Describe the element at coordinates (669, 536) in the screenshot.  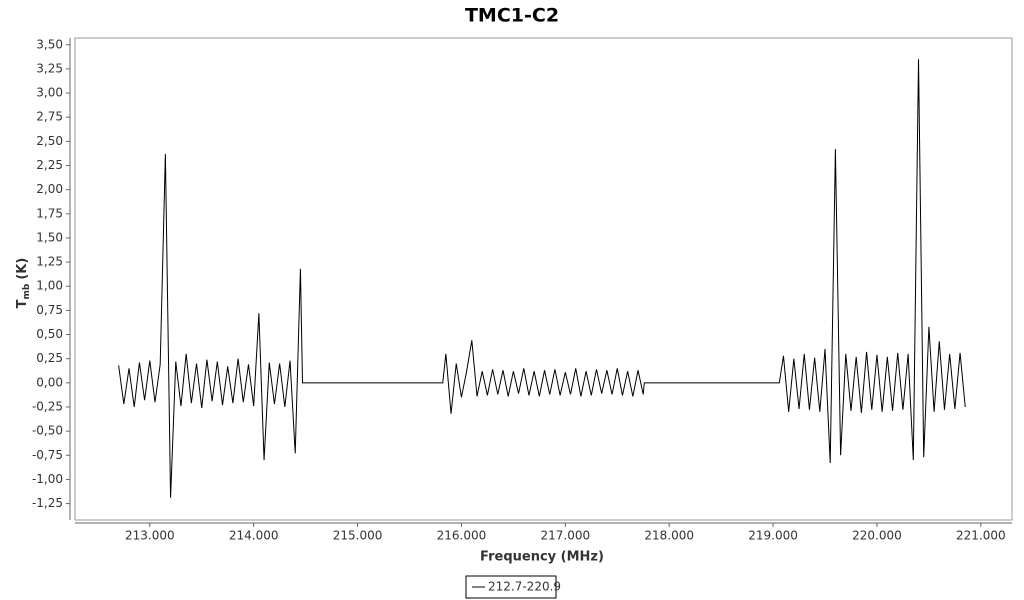
I see `x-tick-label: 218.000` at that location.